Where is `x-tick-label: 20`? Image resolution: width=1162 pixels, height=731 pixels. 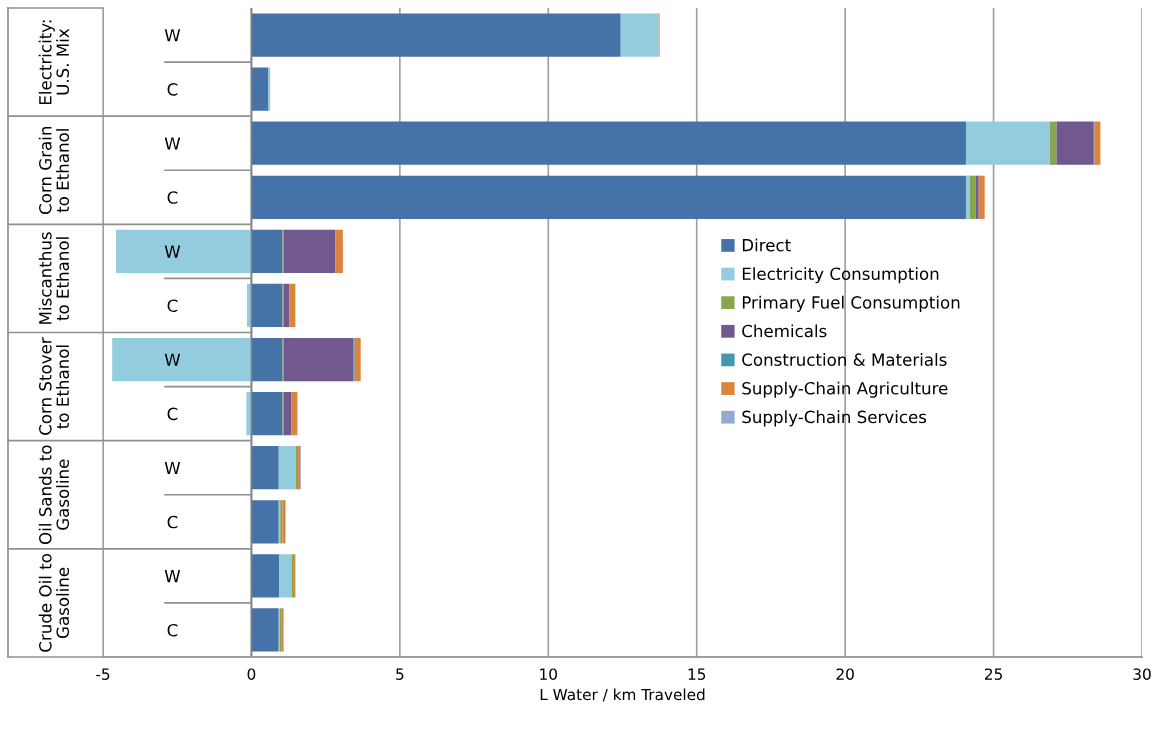
x-tick-label: 20 is located at coordinates (845, 674).